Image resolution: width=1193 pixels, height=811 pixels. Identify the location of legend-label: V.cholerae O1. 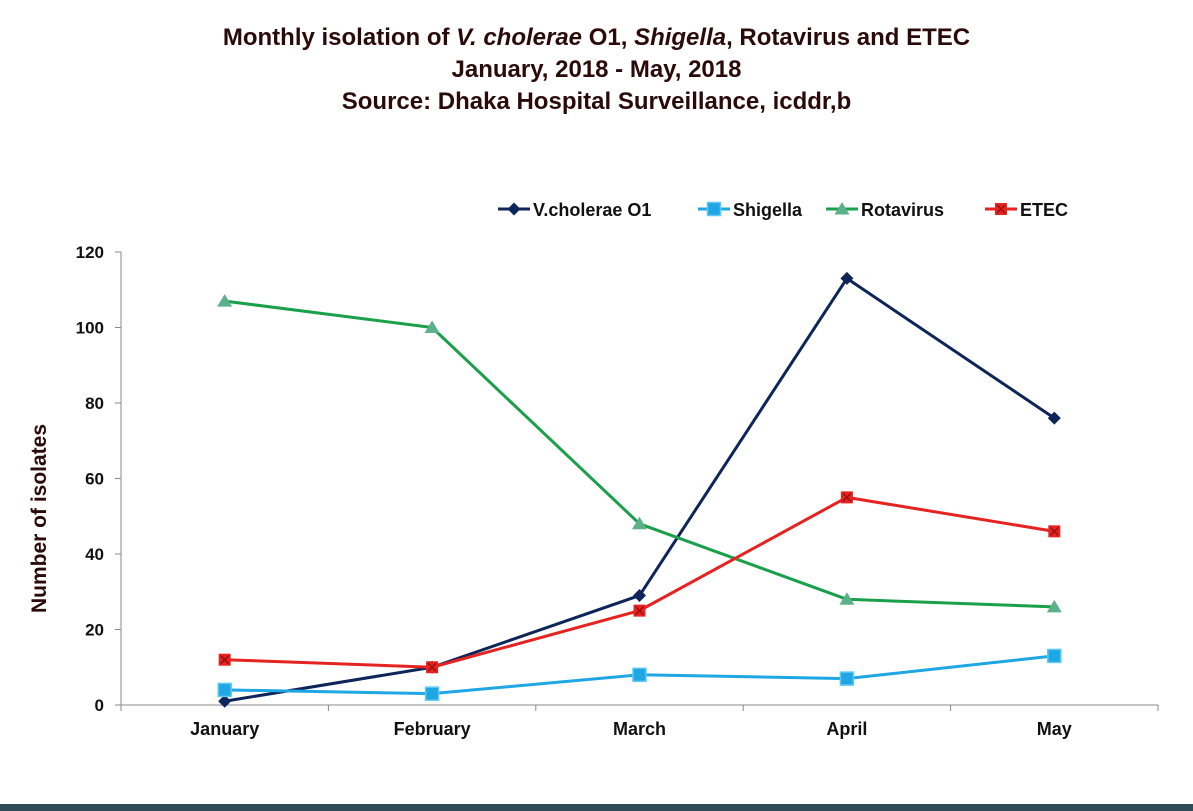
(592, 210).